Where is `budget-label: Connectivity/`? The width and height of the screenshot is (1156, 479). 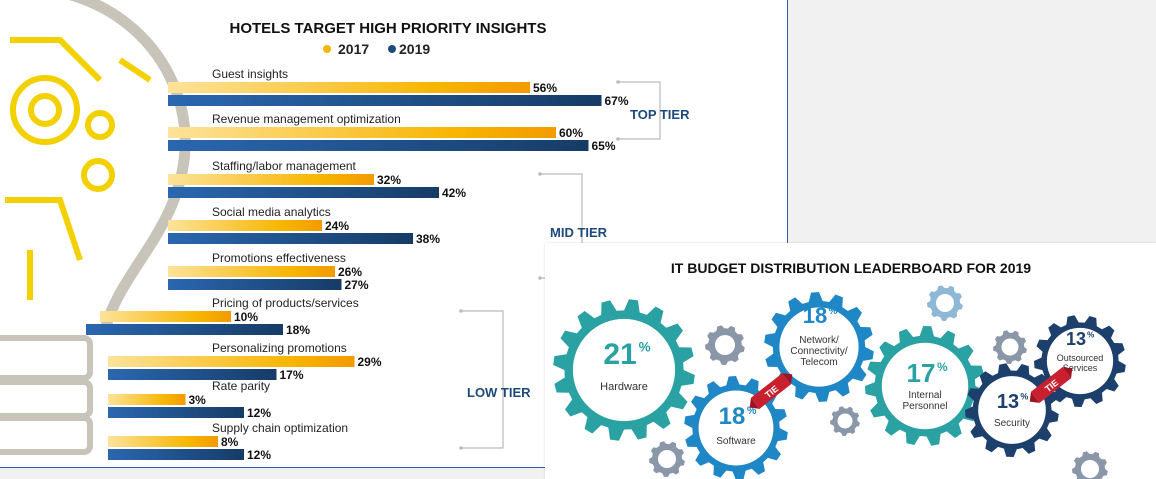
budget-label: Connectivity/ is located at coordinates (818, 351).